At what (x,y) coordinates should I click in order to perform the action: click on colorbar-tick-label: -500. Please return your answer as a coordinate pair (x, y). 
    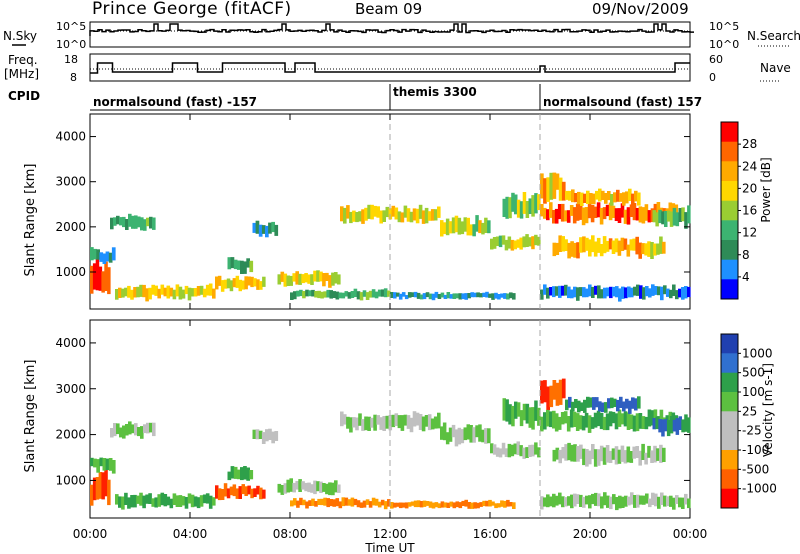
    Looking at the image, I should click on (755, 469).